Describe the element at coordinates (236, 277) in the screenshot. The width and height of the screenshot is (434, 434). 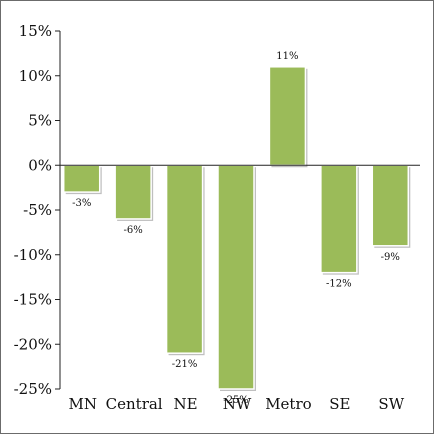
I see `bar-nw` at that location.